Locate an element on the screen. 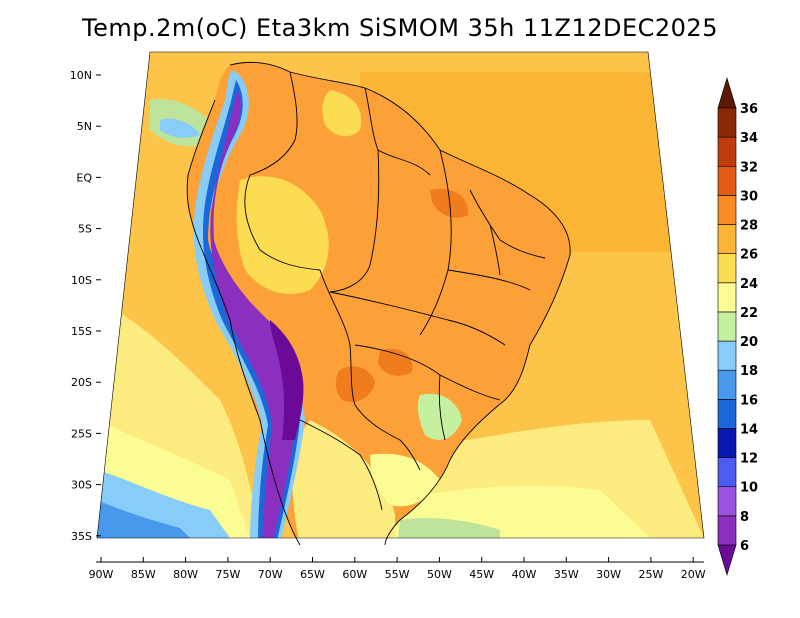 The image size is (800, 618). pacific-cold-lobe is located at coordinates (180, 128).